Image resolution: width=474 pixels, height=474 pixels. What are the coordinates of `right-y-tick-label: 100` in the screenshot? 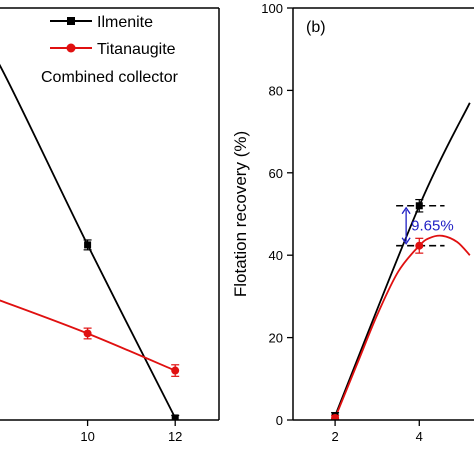 It's located at (272, 8).